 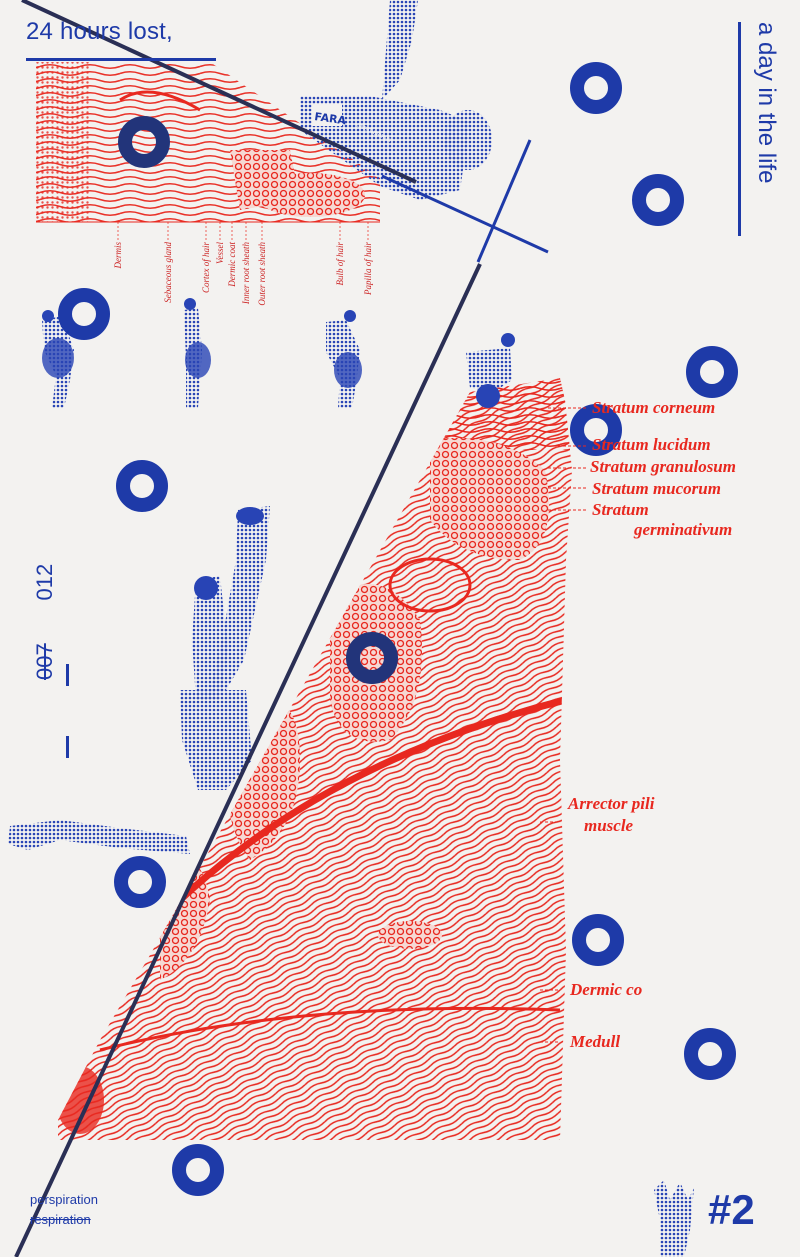 I want to click on issue-dash-bottom, so click(x=67, y=747).